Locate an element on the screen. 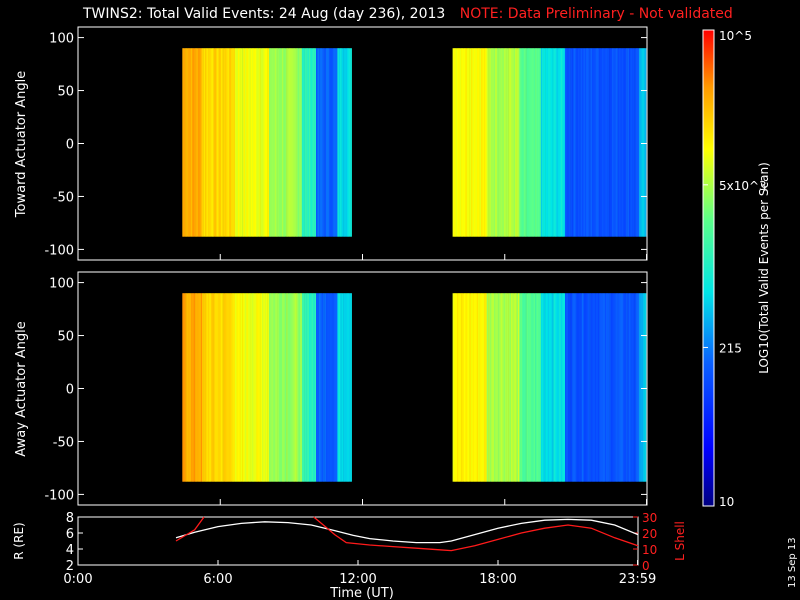 The image size is (800, 600). orbit-right-tick-label: 20 is located at coordinates (649, 534).